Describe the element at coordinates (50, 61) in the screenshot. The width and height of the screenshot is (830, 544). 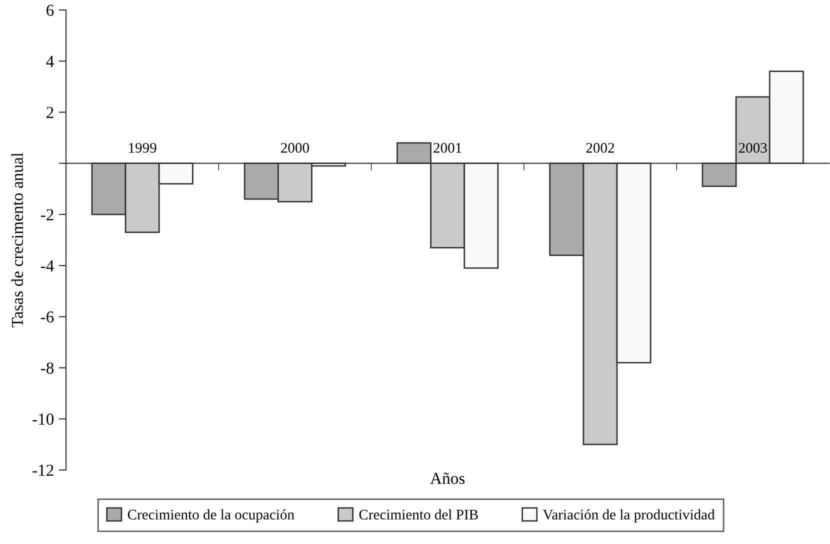
I see `y-tick-label: 4` at that location.